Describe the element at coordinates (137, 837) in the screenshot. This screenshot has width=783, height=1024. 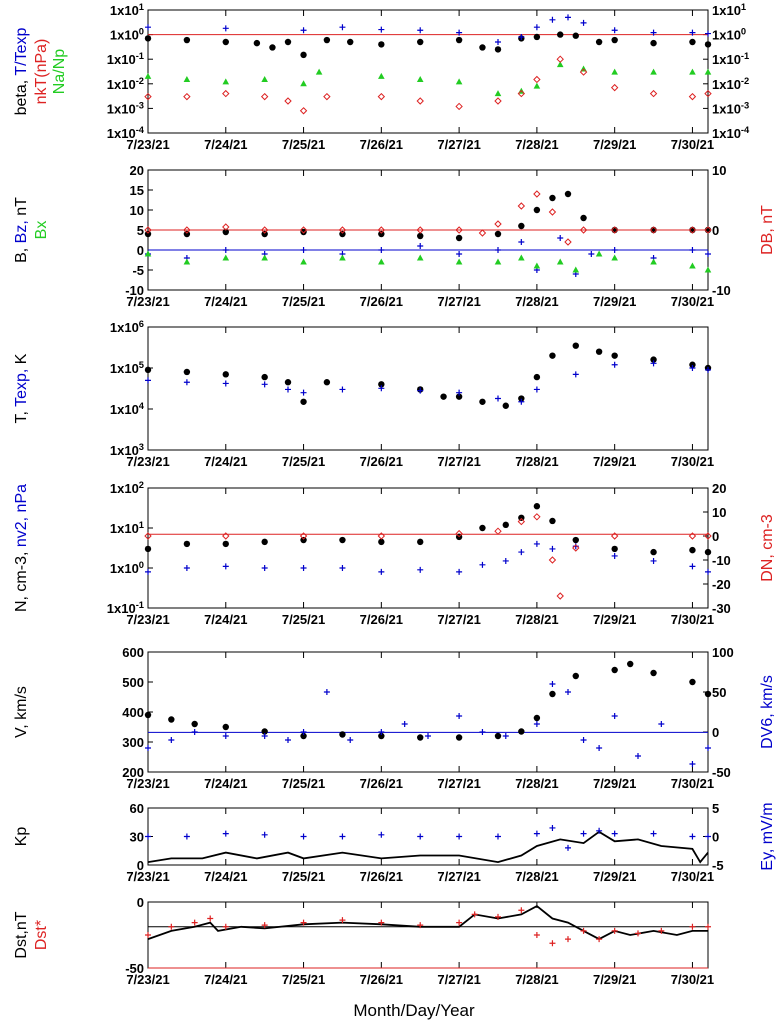
I see `y-tick-label: 30` at that location.